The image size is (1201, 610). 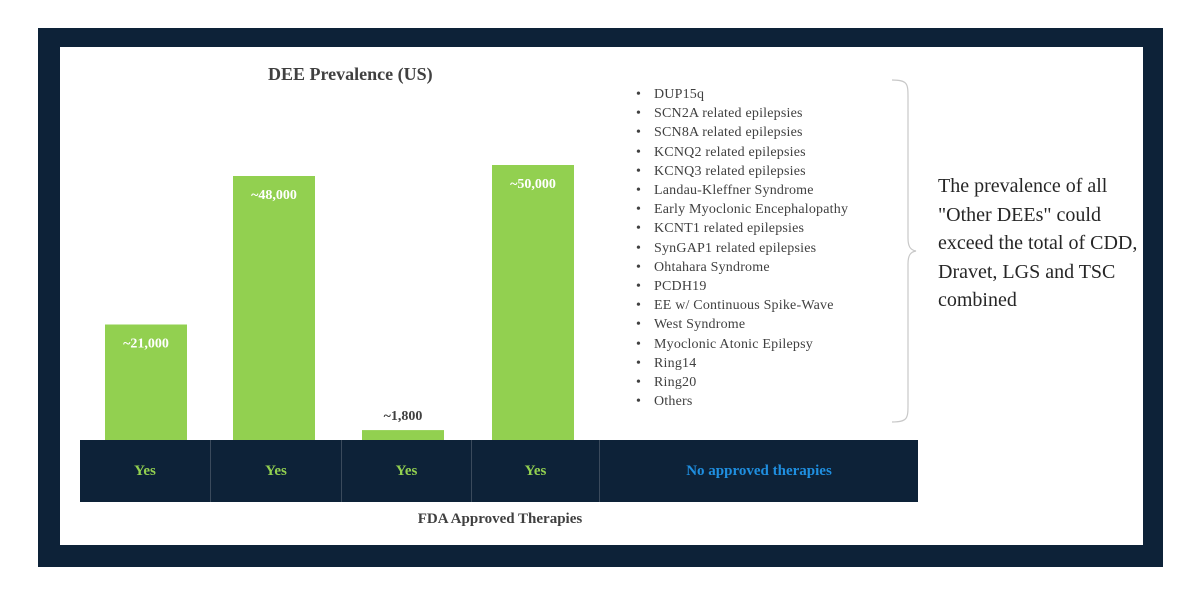 What do you see at coordinates (742, 267) in the screenshot?
I see `list-item: Ohtahara Syndrome` at bounding box center [742, 267].